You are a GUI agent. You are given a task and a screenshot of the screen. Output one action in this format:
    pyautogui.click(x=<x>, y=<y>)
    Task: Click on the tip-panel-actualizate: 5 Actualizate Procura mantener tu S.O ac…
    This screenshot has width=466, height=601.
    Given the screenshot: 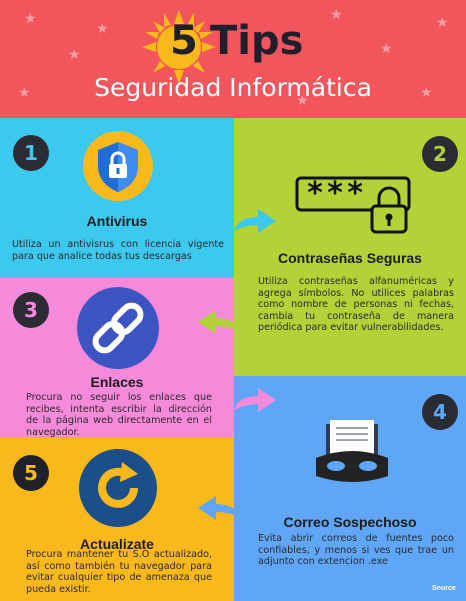 What is the action you would take?
    pyautogui.click(x=117, y=519)
    